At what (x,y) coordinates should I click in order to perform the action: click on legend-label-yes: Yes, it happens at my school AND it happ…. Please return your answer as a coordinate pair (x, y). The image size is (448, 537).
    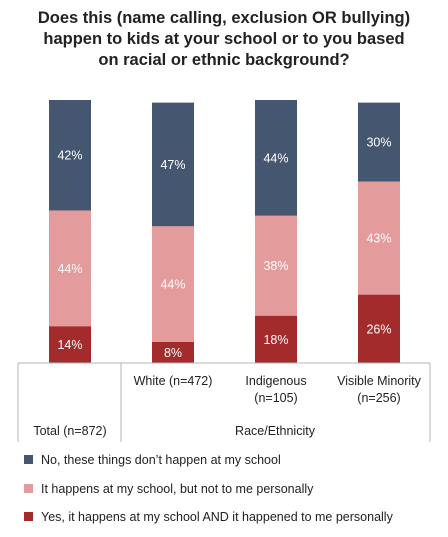
    Looking at the image, I should click on (217, 517).